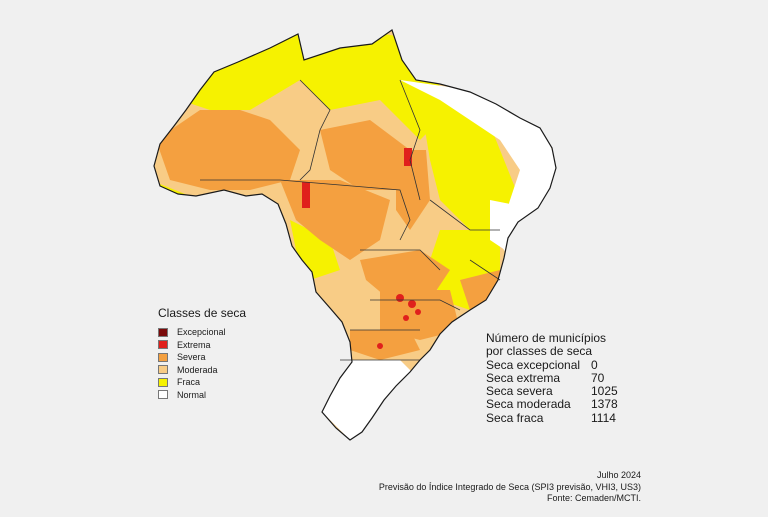  What do you see at coordinates (408, 157) in the screenshot?
I see `zone-extrema-para` at bounding box center [408, 157].